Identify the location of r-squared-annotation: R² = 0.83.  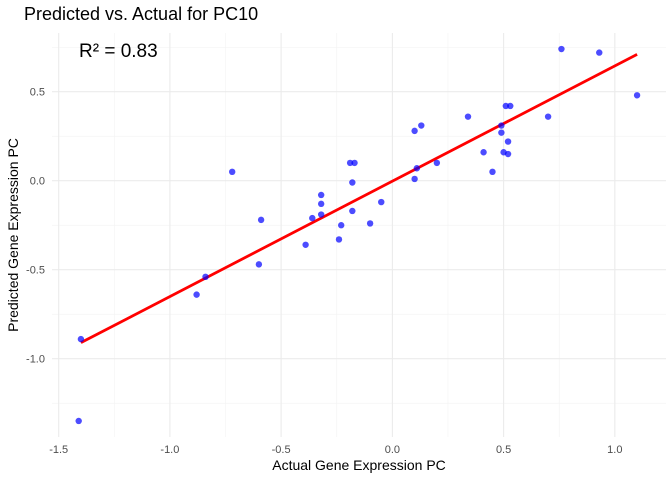
(118, 51).